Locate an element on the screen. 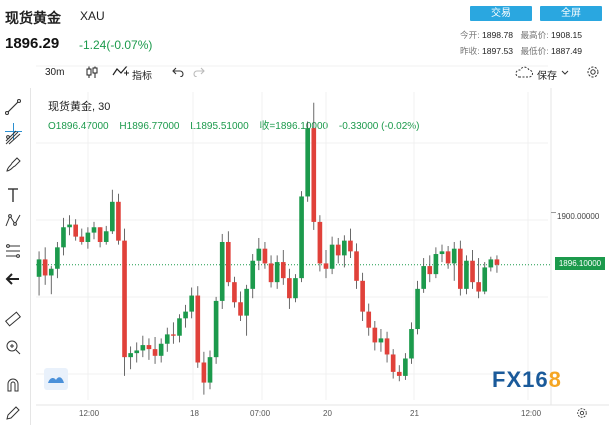 This screenshot has width=609, height=425. low-value: 1887.49 is located at coordinates (567, 51).